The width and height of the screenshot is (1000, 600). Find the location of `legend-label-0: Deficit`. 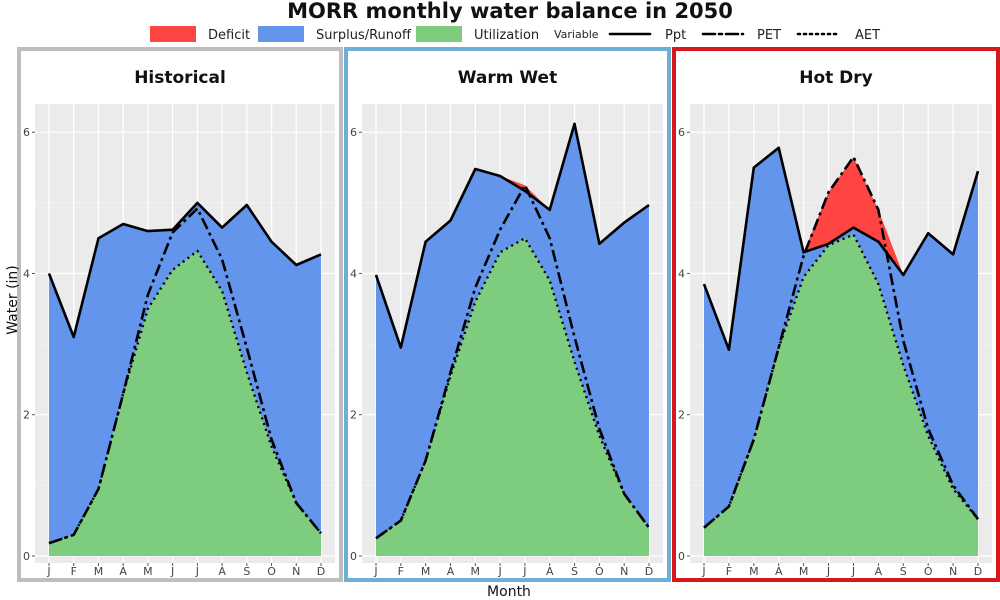

legend-label-0: Deficit is located at coordinates (229, 35).